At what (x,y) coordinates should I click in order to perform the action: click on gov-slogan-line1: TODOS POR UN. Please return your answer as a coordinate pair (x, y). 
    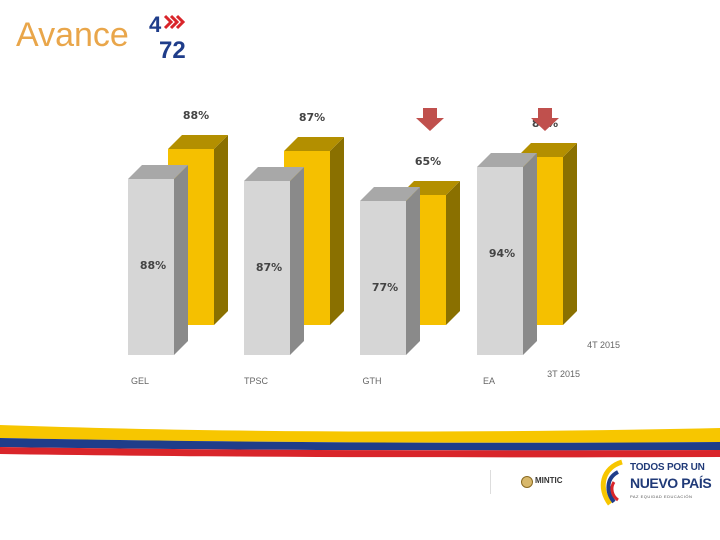
    Looking at the image, I should click on (667, 467).